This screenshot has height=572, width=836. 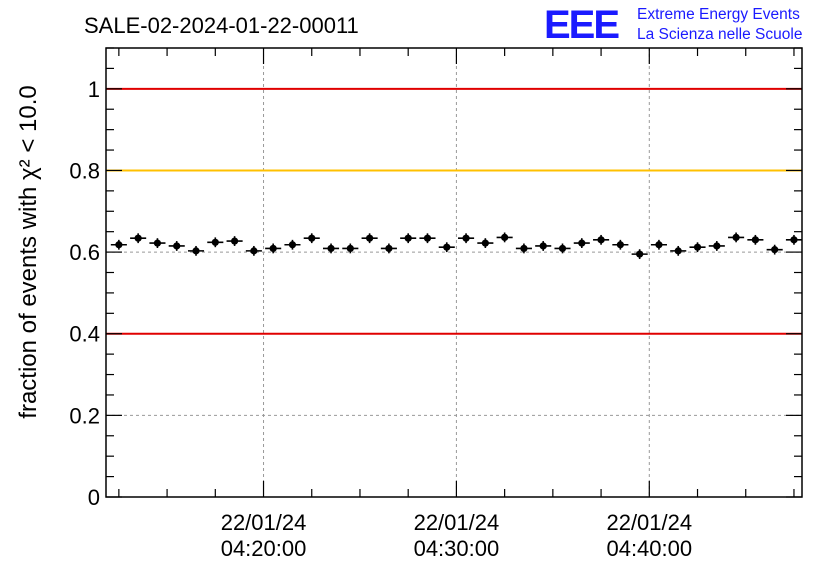 What do you see at coordinates (581, 25) in the screenshot?
I see `logo-mark: EEE` at bounding box center [581, 25].